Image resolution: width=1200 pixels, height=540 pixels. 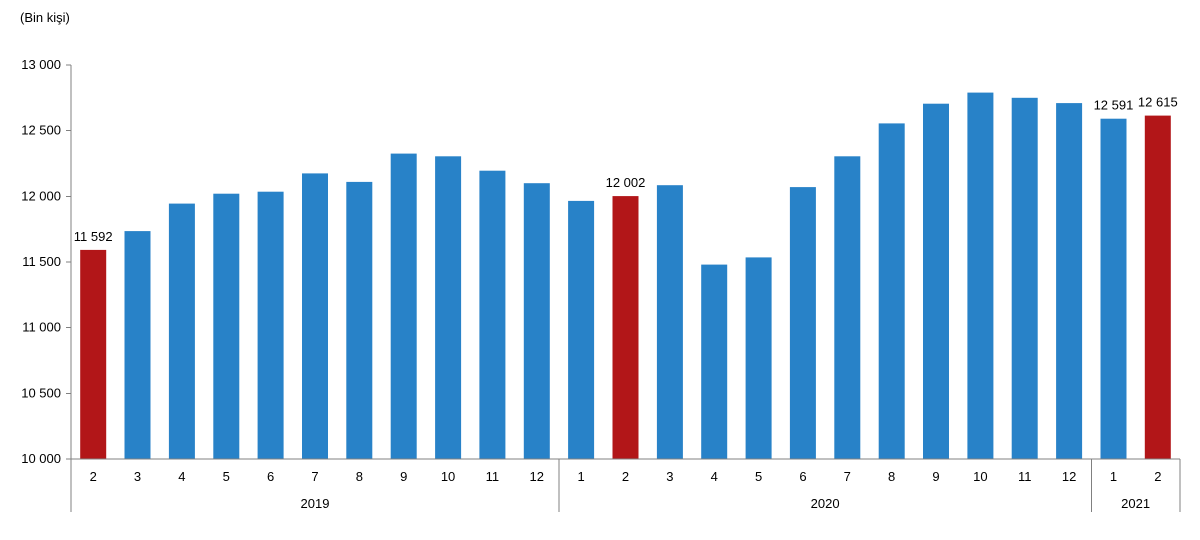 I want to click on y-tick-label: 13 000, so click(x=41, y=64).